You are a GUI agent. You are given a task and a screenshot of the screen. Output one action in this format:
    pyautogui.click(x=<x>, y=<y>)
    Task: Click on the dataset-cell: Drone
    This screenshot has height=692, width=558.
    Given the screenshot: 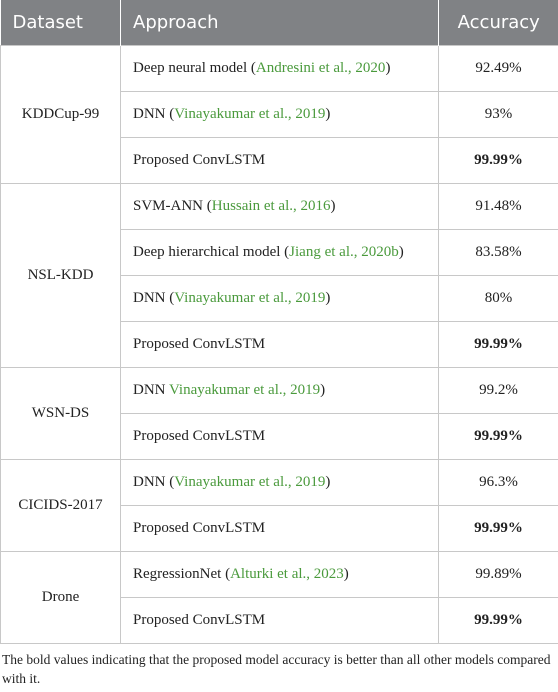 What is the action you would take?
    pyautogui.click(x=60, y=597)
    